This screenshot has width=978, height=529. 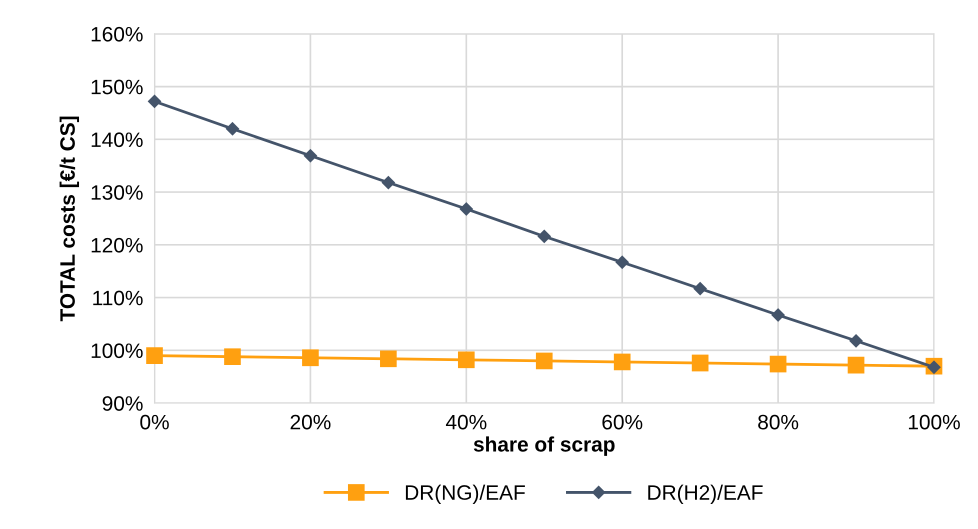 What do you see at coordinates (117, 245) in the screenshot?
I see `y-tick-label: 120%` at bounding box center [117, 245].